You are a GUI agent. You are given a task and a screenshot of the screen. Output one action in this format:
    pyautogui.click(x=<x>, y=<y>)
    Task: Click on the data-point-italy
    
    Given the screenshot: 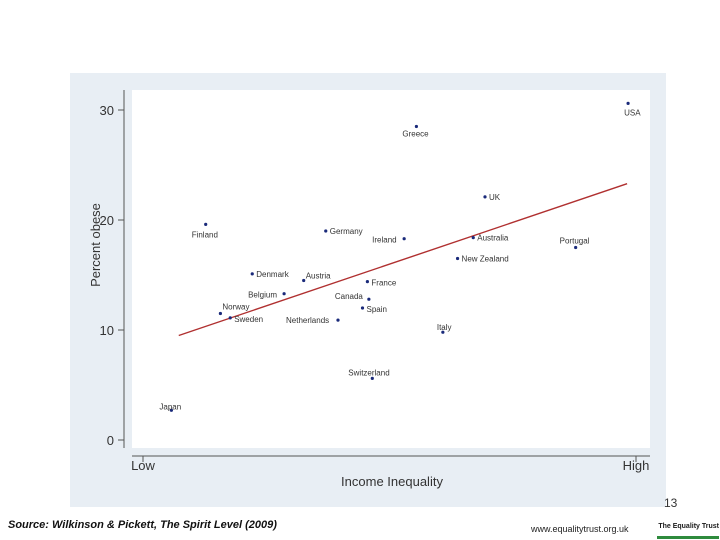 What is the action you would take?
    pyautogui.click(x=443, y=332)
    